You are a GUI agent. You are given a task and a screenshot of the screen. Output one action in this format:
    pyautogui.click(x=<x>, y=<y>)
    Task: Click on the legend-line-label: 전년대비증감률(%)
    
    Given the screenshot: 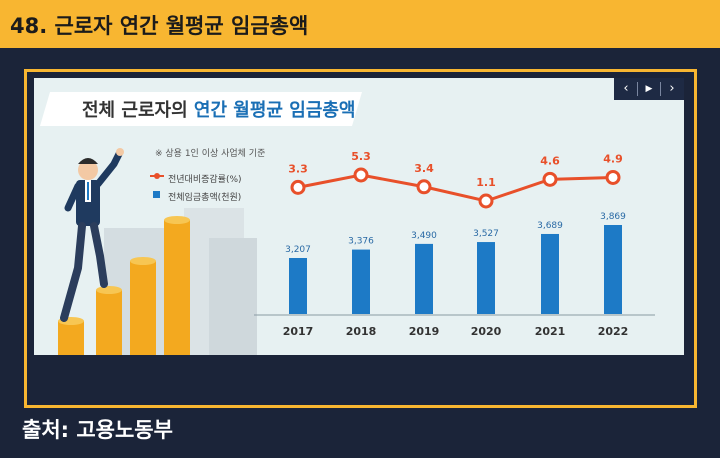 What is the action you would take?
    pyautogui.click(x=205, y=180)
    